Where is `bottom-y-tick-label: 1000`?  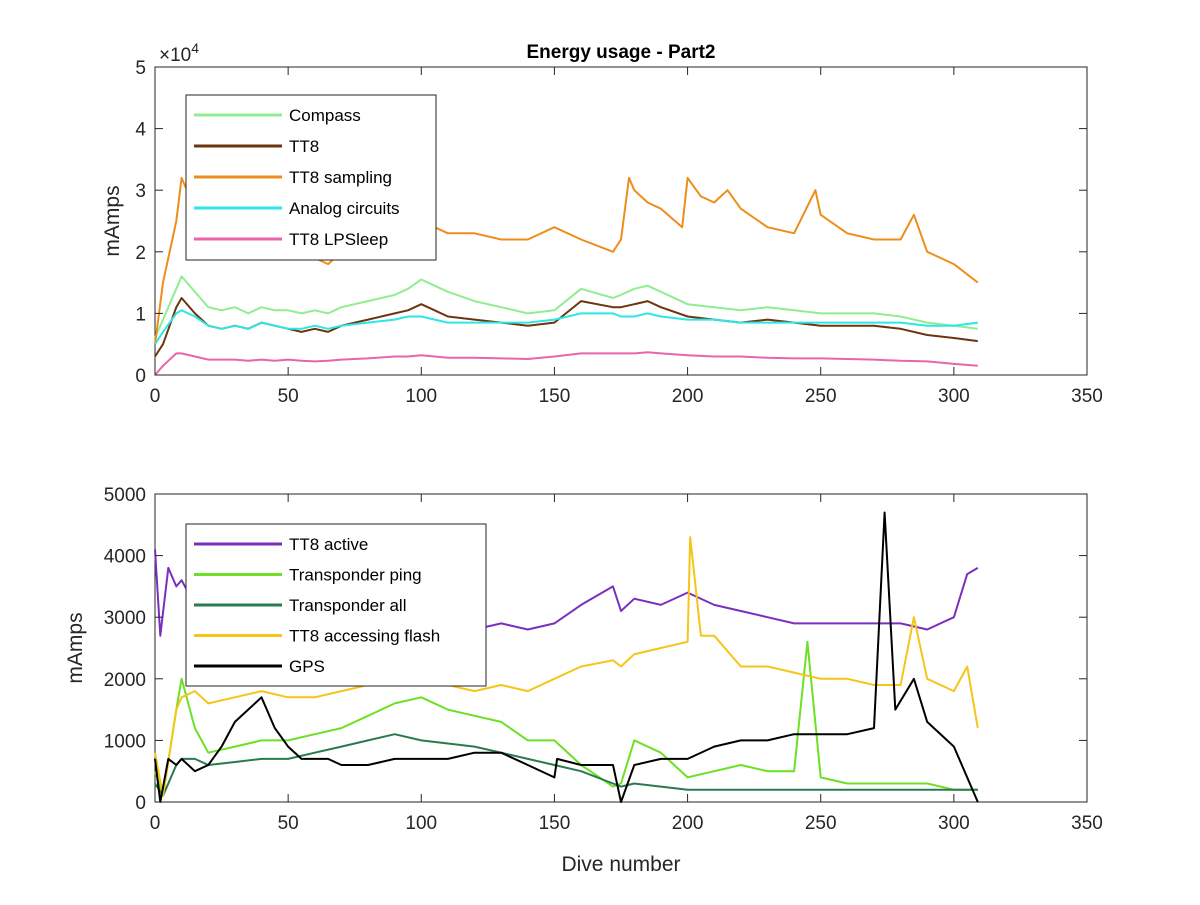
bottom-y-tick-label: 1000 is located at coordinates (125, 741).